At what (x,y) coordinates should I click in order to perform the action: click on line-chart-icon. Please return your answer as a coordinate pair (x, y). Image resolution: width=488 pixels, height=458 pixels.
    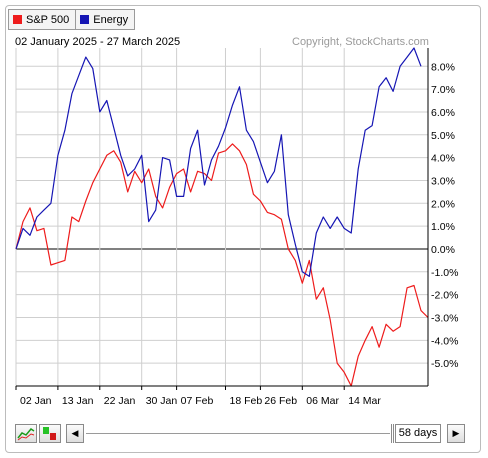
    Looking at the image, I should click on (26, 434).